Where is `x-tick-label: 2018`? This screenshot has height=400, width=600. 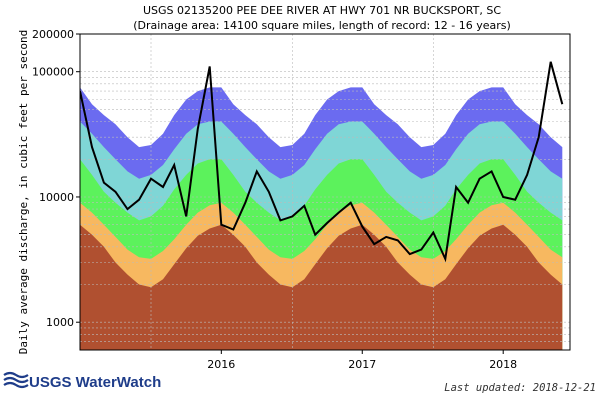
x-tick-label: 2018 is located at coordinates (503, 364).